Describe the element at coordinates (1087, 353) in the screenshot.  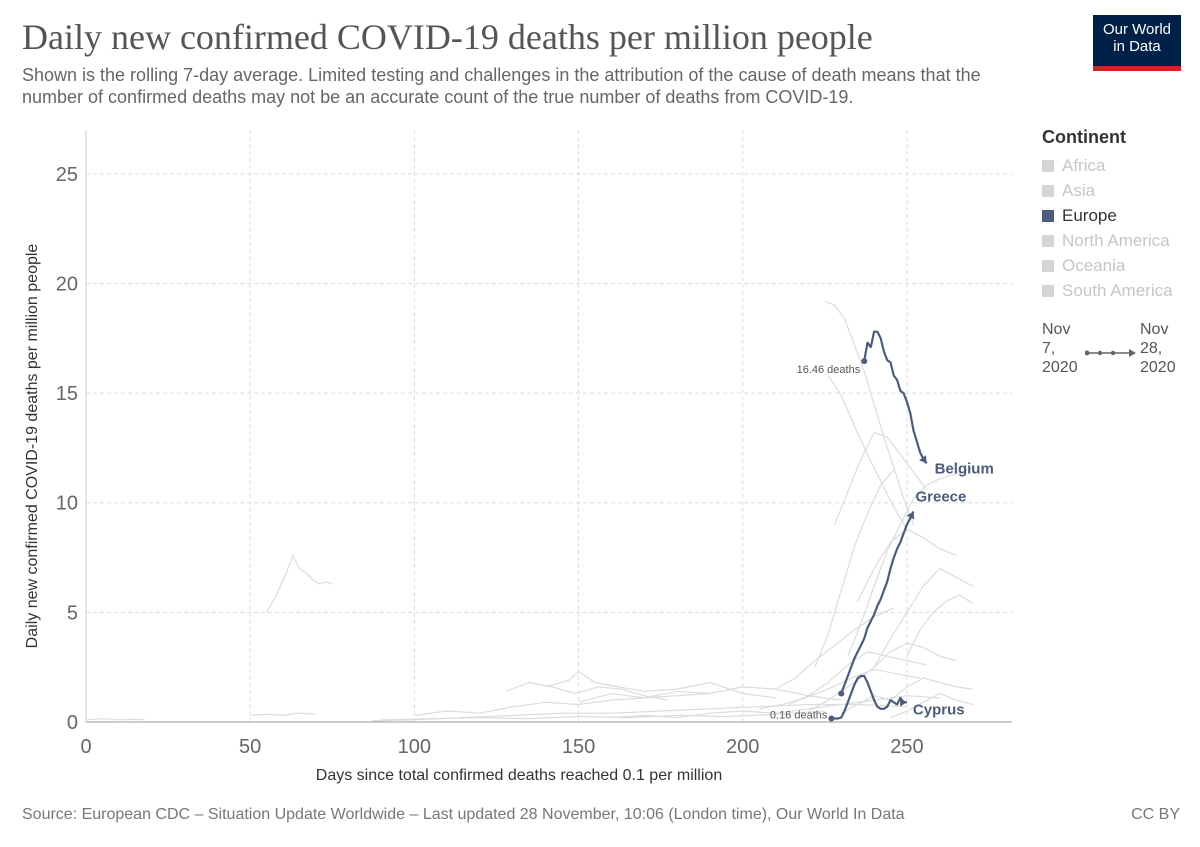
I see `timeline-start-handle` at that location.